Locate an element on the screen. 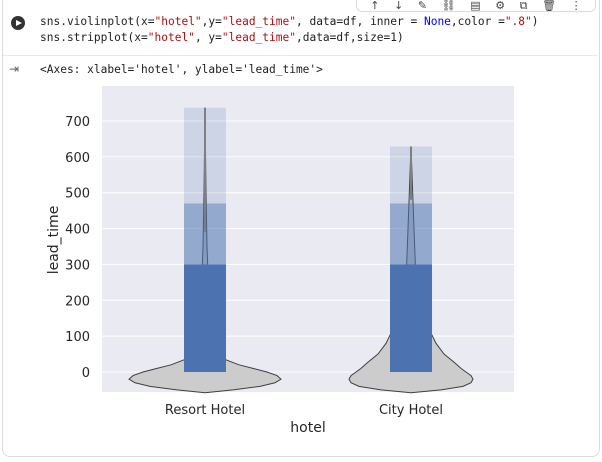 This screenshot has height=462, width=602. y-tick-label-100: 100 is located at coordinates (77, 337).